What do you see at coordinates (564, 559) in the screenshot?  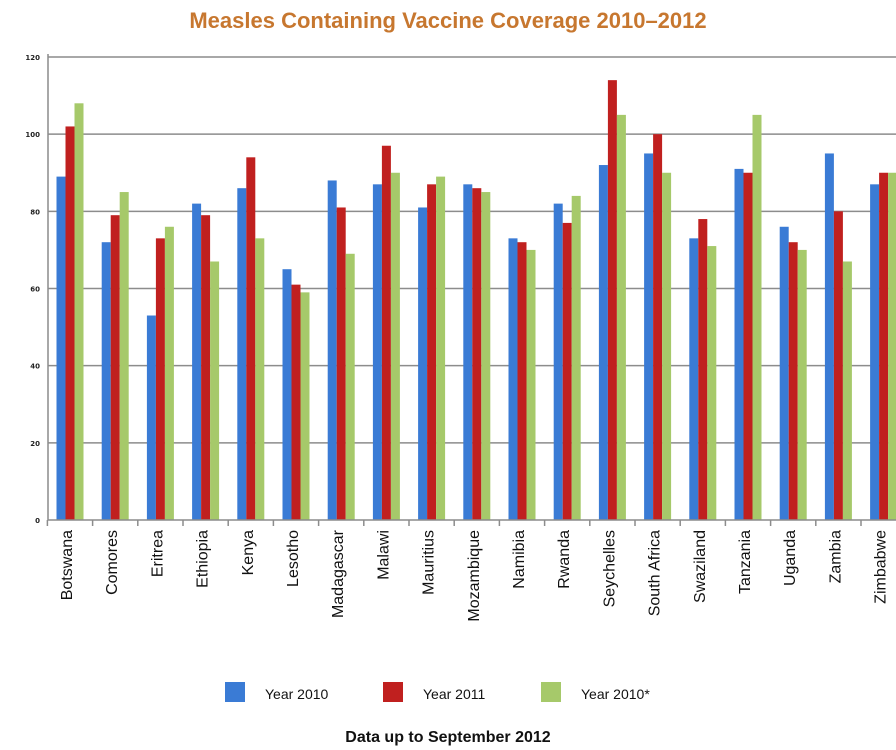 I see `x-tick-label: Rwanda` at bounding box center [564, 559].